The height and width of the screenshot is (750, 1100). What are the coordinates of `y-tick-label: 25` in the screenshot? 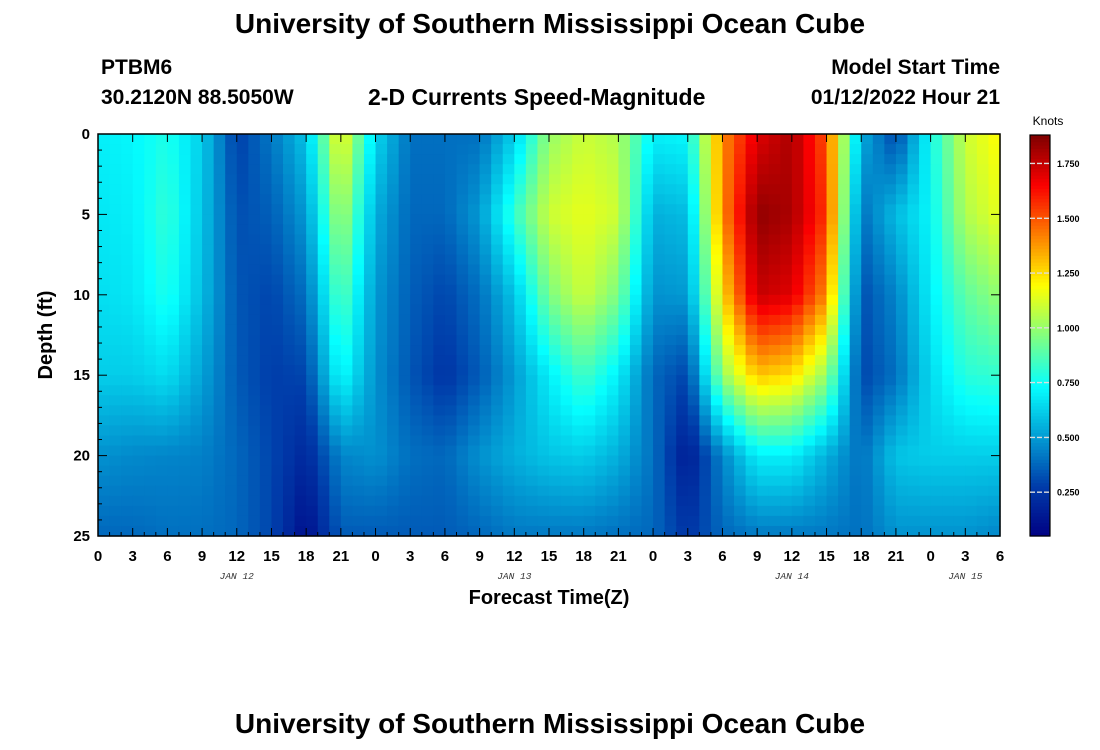 It's located at (81, 536).